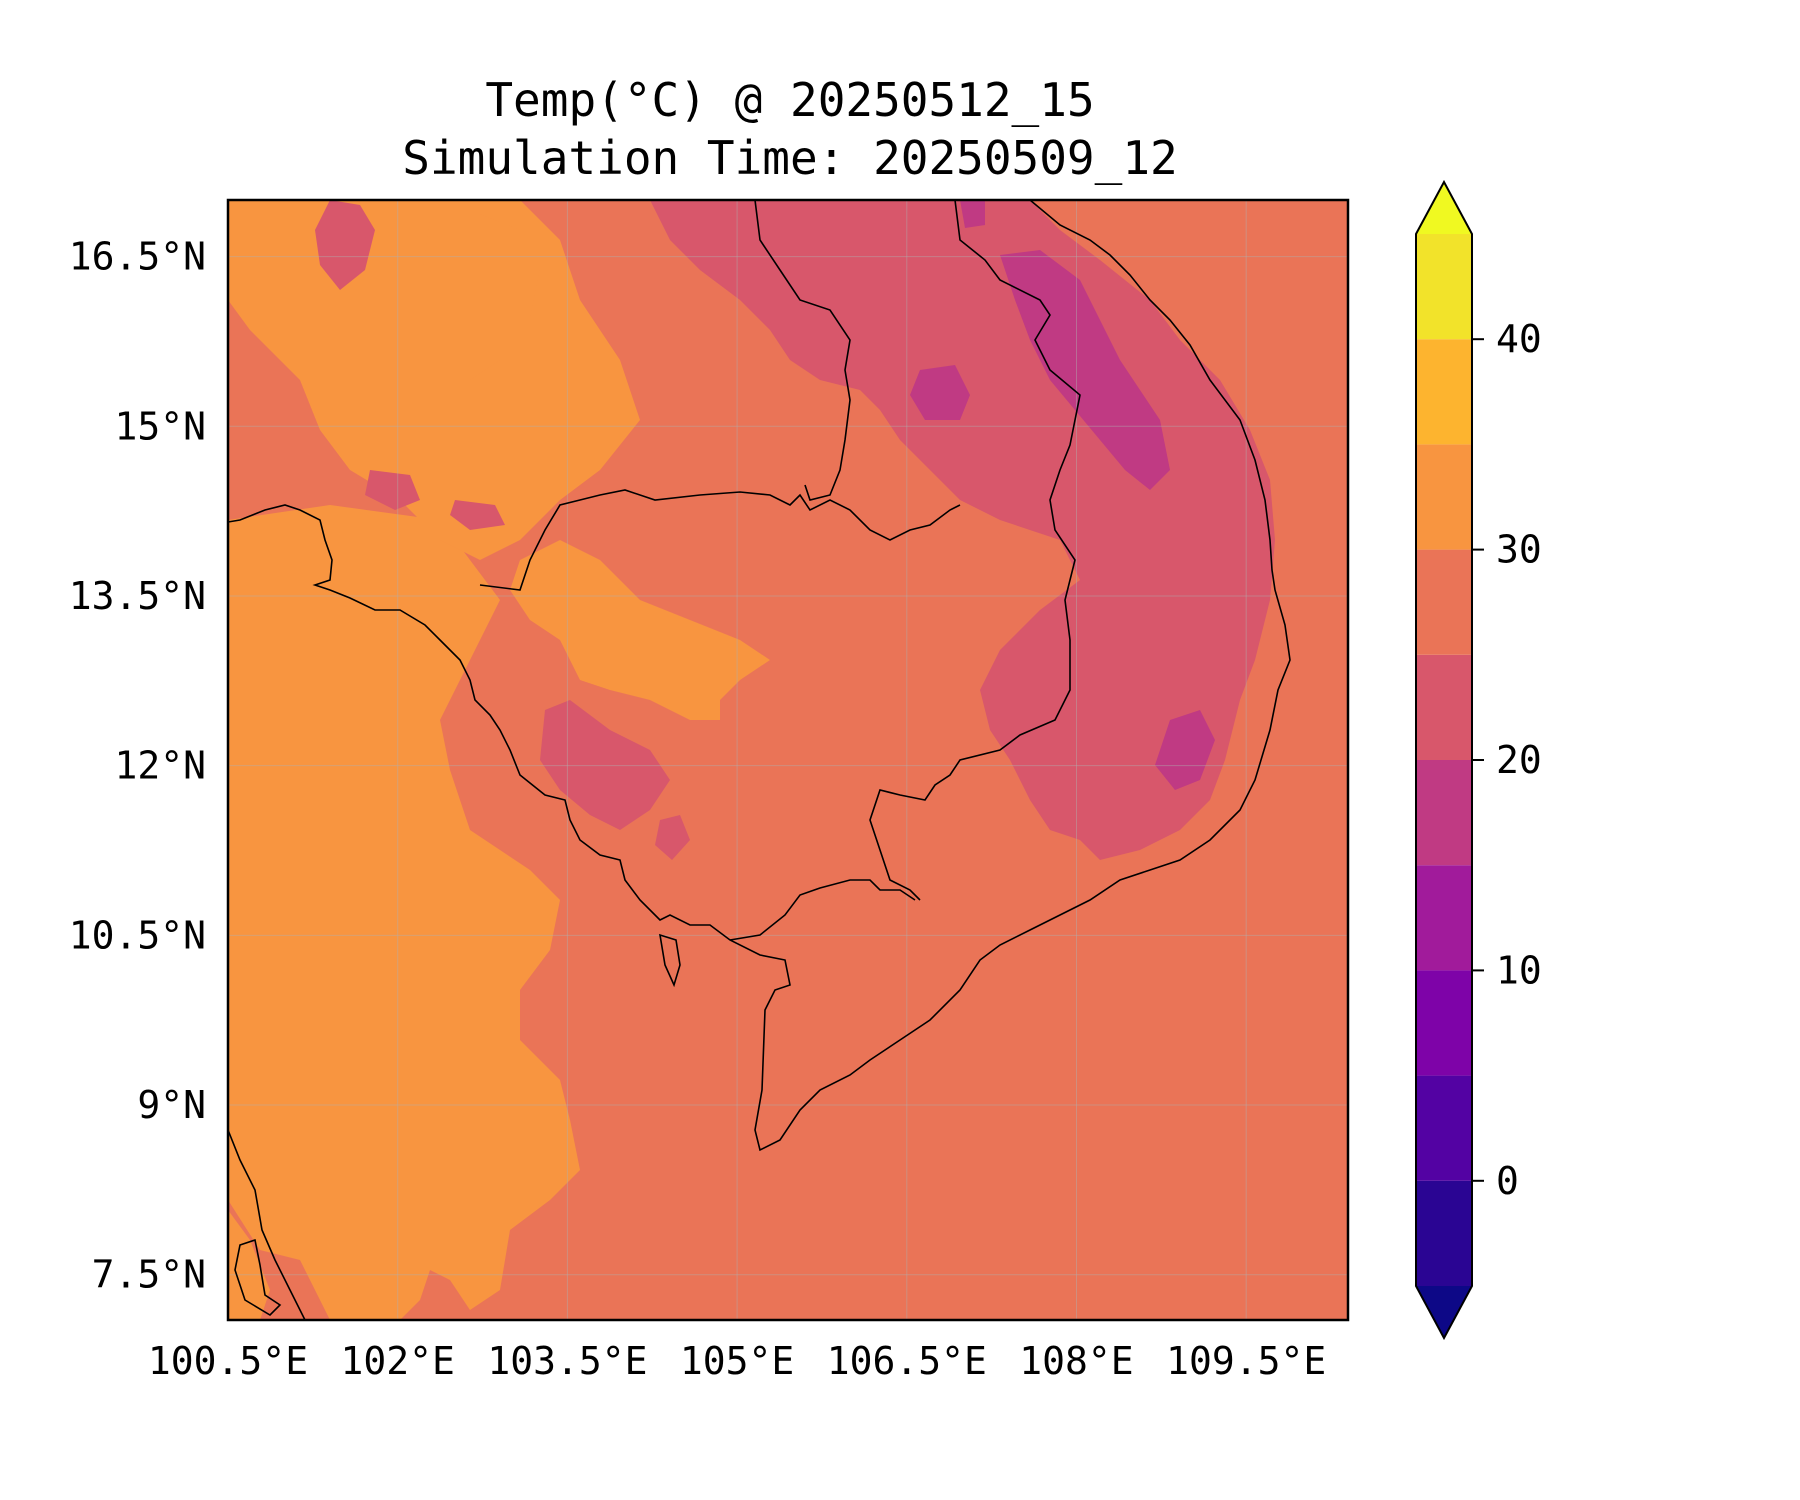 The image size is (1800, 1500). Describe the element at coordinates (790, 100) in the screenshot. I see `chart-title: Temp(°C) @ 20250512_15` at that location.